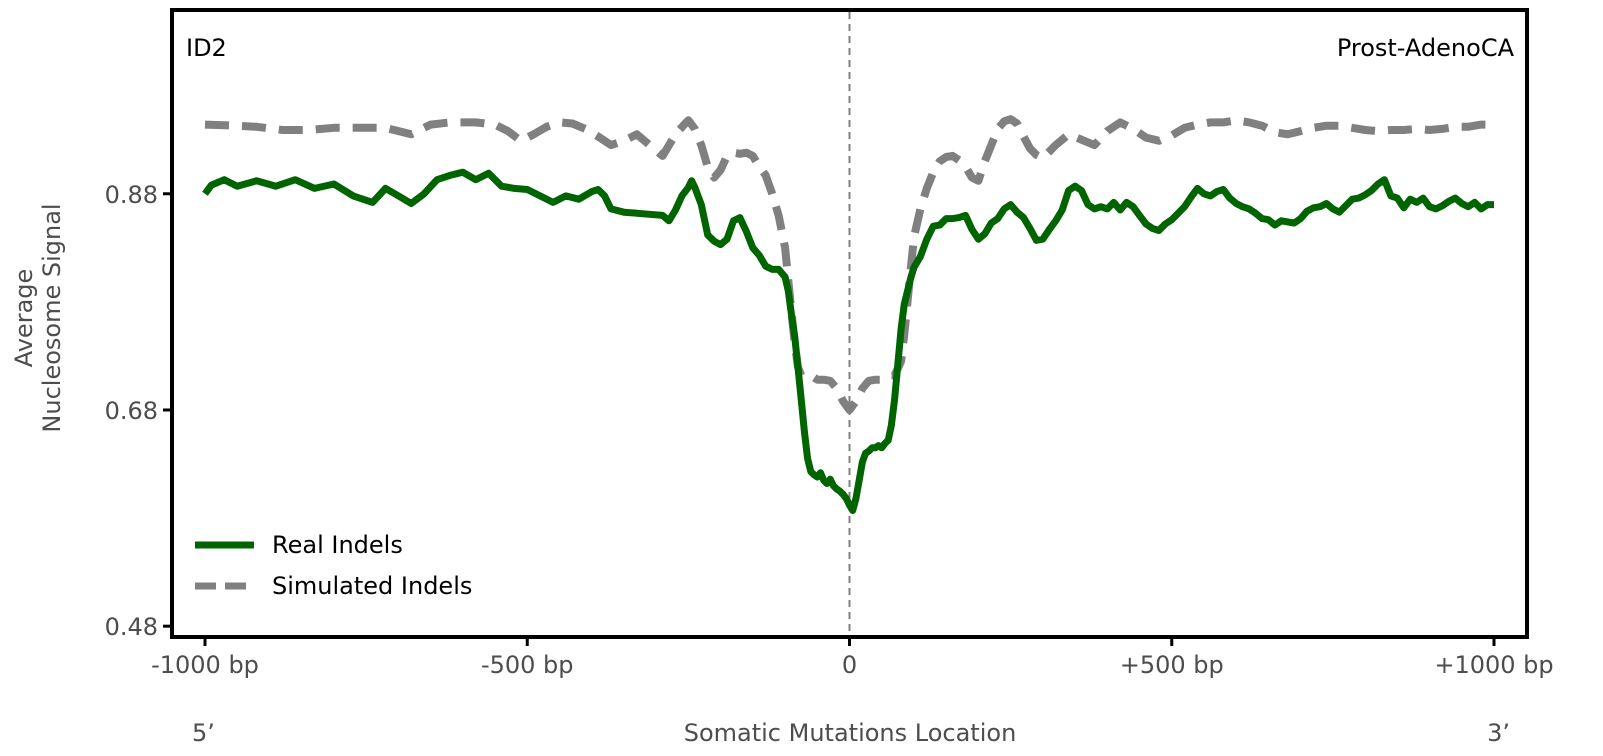 Image resolution: width=1603 pixels, height=756 pixels. What do you see at coordinates (1172, 665) in the screenshot?
I see `x-tick-label-3: +500 bp` at bounding box center [1172, 665].